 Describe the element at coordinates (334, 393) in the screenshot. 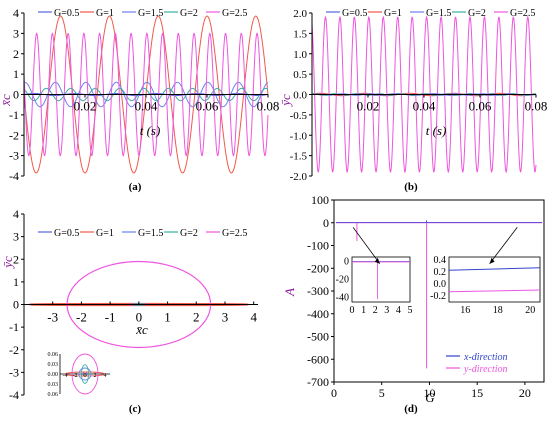

I see `x-tick-label: 0` at that location.